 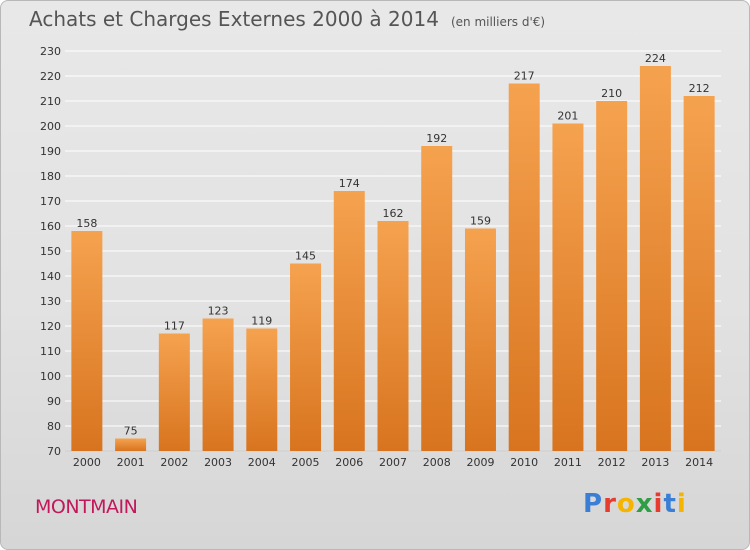 I want to click on data-label: 123, so click(x=218, y=311).